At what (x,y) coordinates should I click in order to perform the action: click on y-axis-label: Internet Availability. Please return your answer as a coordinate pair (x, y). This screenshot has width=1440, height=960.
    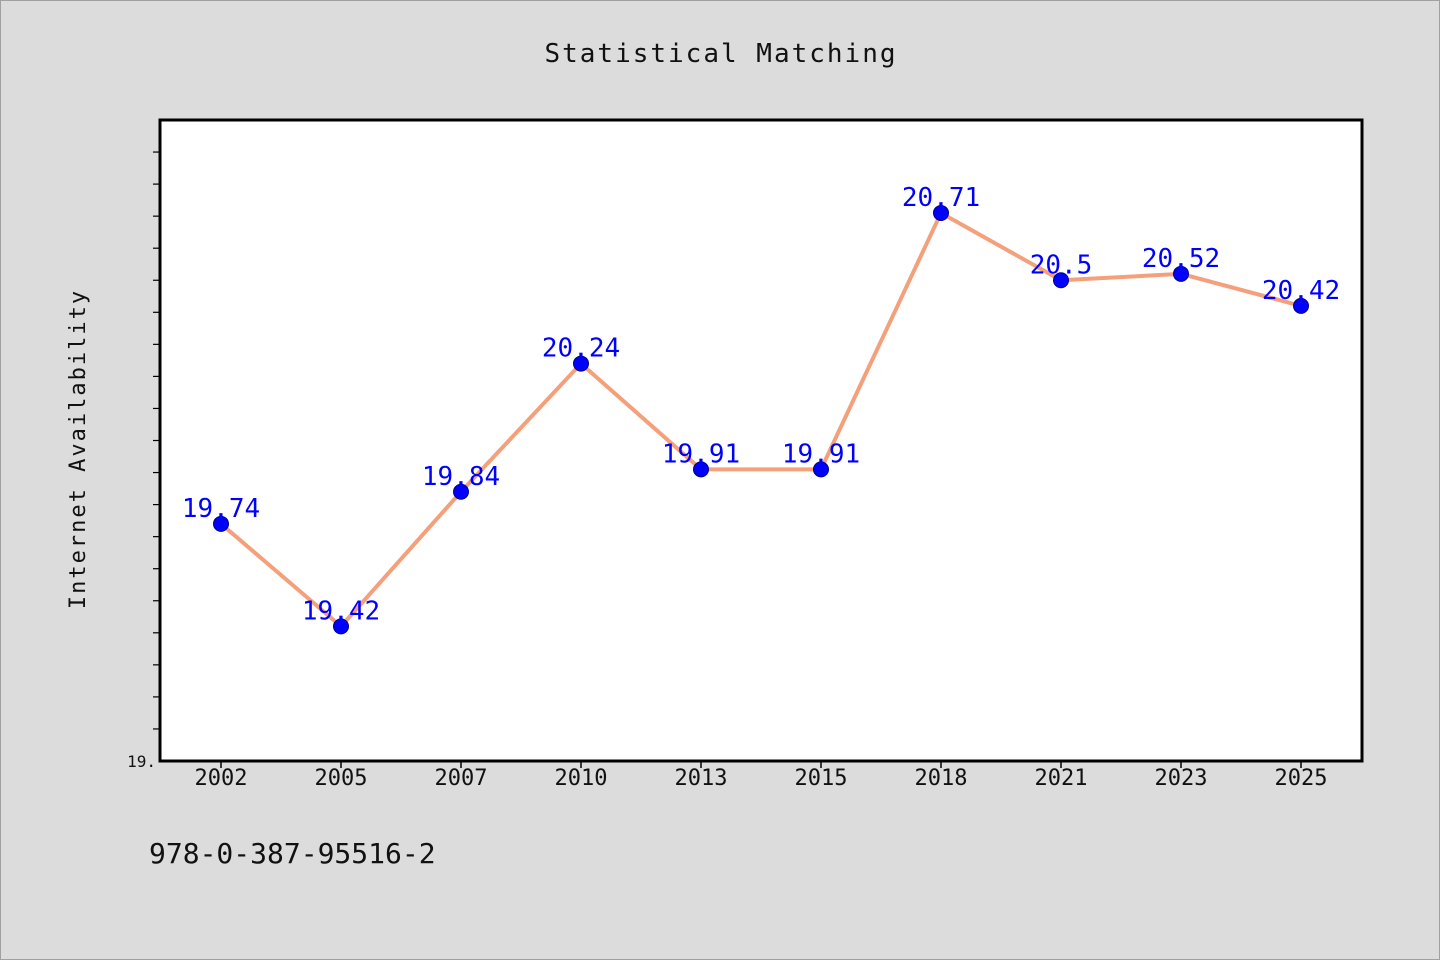
    Looking at the image, I should click on (78, 449).